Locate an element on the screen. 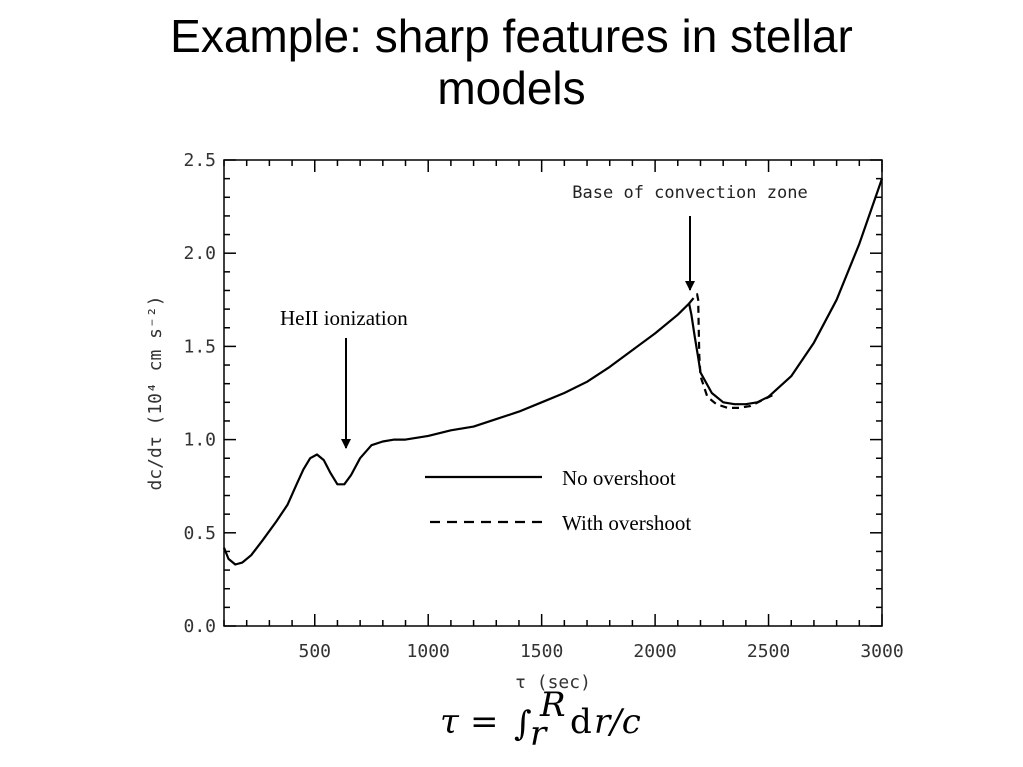 Image resolution: width=1023 pixels, height=767 pixels. x-tick-label: 2000 is located at coordinates (654, 651).